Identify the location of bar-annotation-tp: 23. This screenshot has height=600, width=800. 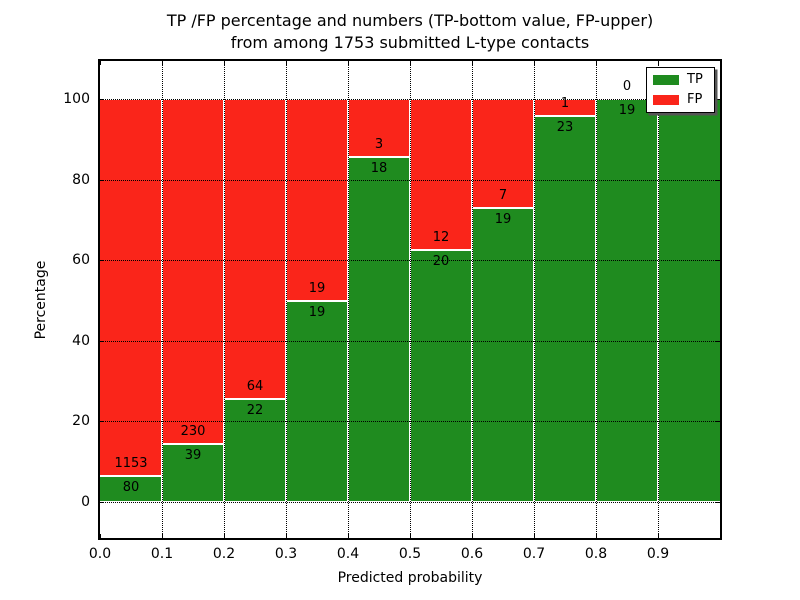
(565, 127).